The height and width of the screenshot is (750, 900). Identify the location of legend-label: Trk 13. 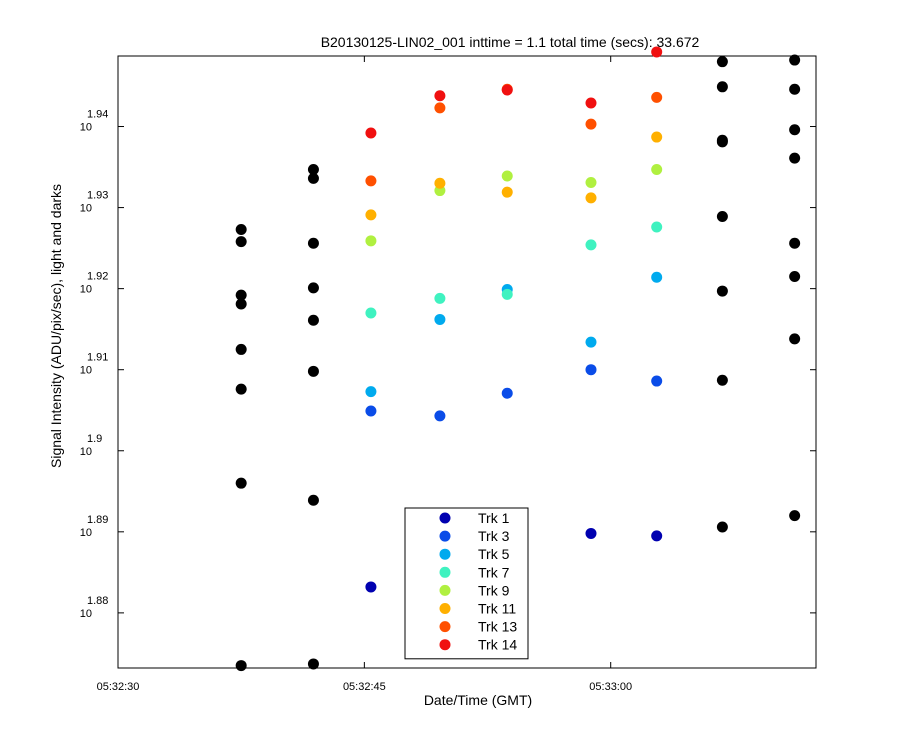
(497, 627).